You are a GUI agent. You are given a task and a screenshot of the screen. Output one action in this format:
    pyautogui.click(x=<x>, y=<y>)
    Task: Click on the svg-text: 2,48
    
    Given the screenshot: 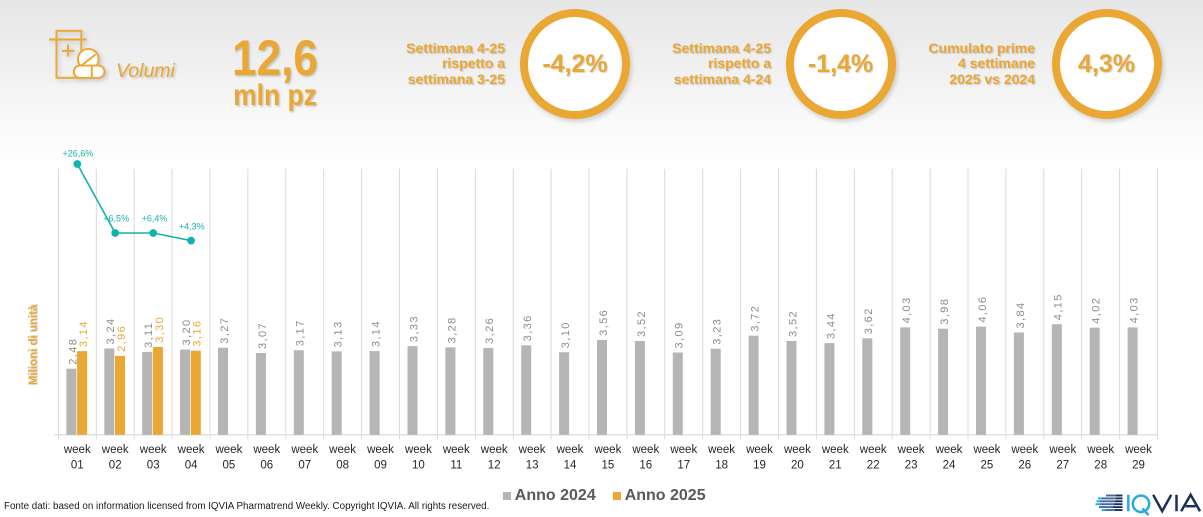 What is the action you would take?
    pyautogui.click(x=73, y=351)
    